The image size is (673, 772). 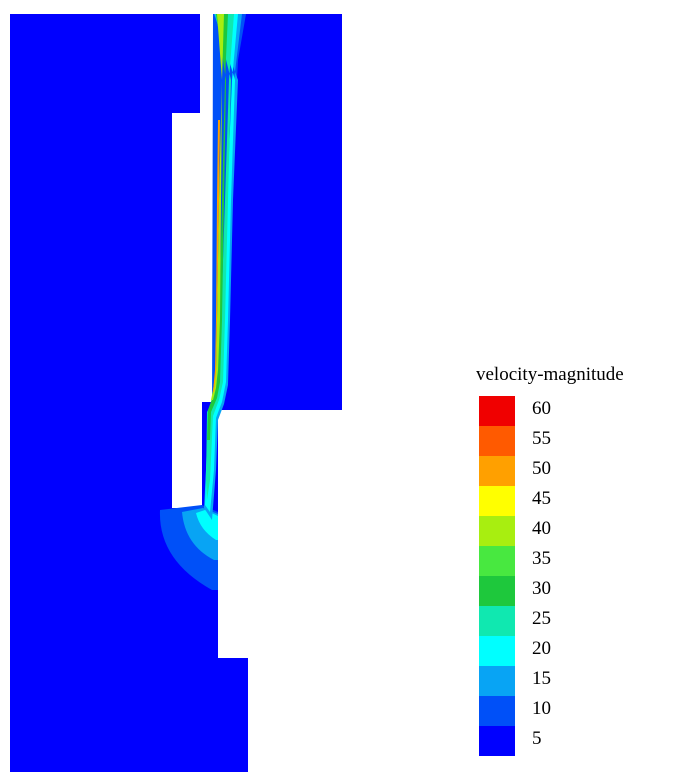 What do you see at coordinates (562, 580) in the screenshot?
I see `legend-labels: 60 55 50 45 40 35 30 25 20 15 10 5` at bounding box center [562, 580].